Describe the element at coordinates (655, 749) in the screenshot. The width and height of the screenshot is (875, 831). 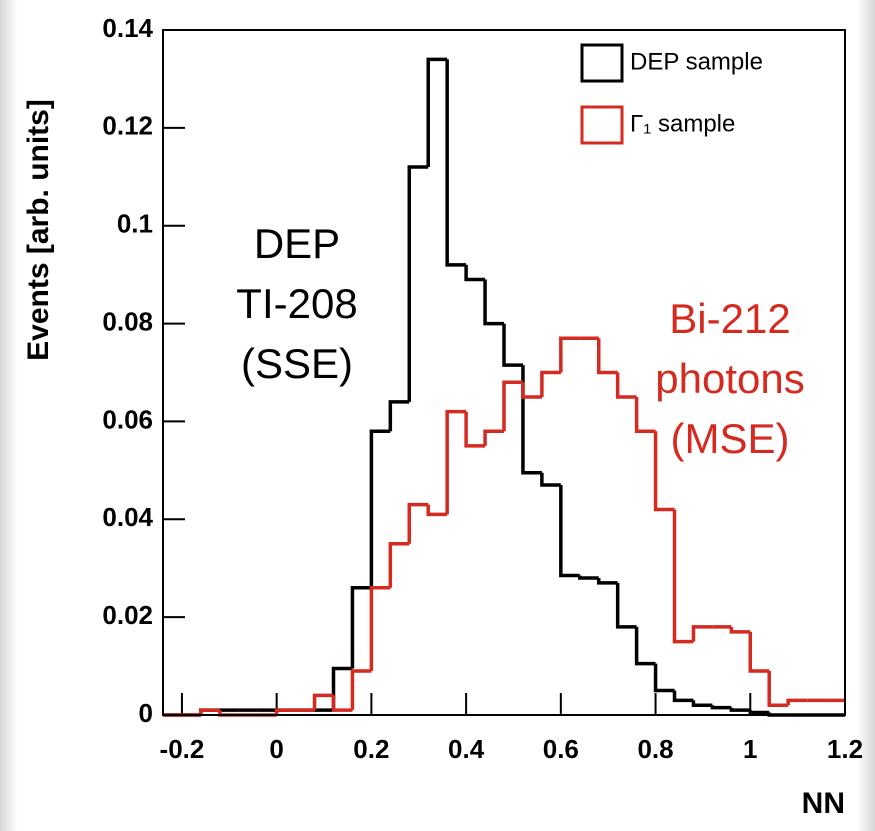
I see `x-tick-label: 0.8` at that location.